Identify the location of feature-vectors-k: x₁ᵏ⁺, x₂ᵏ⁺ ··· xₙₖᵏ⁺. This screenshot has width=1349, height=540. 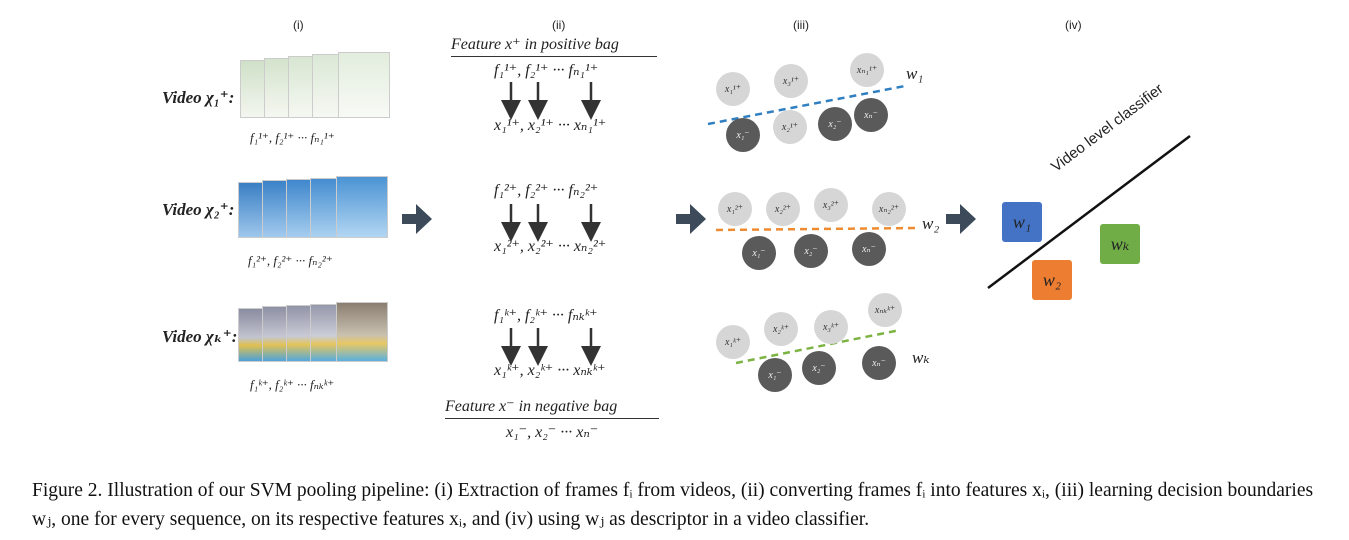
(550, 370).